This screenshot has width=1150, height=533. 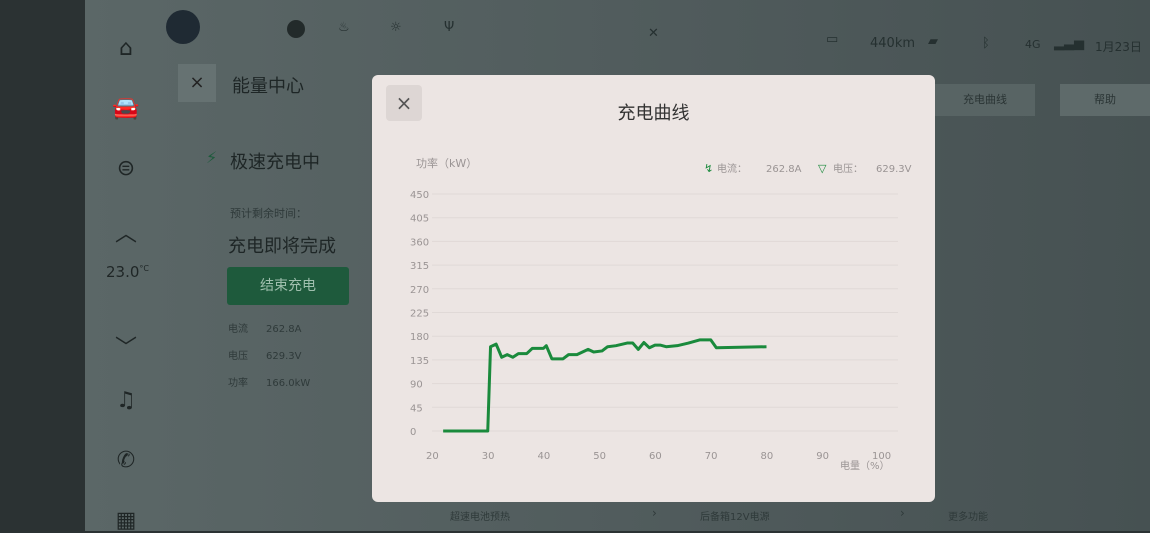 I want to click on voltage-icon: ▽, so click(x=822, y=168).